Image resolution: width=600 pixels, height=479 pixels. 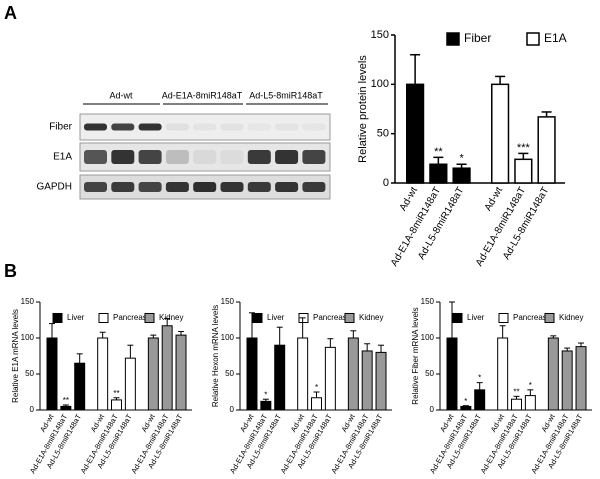 I want to click on significance: ***, so click(x=524, y=148).